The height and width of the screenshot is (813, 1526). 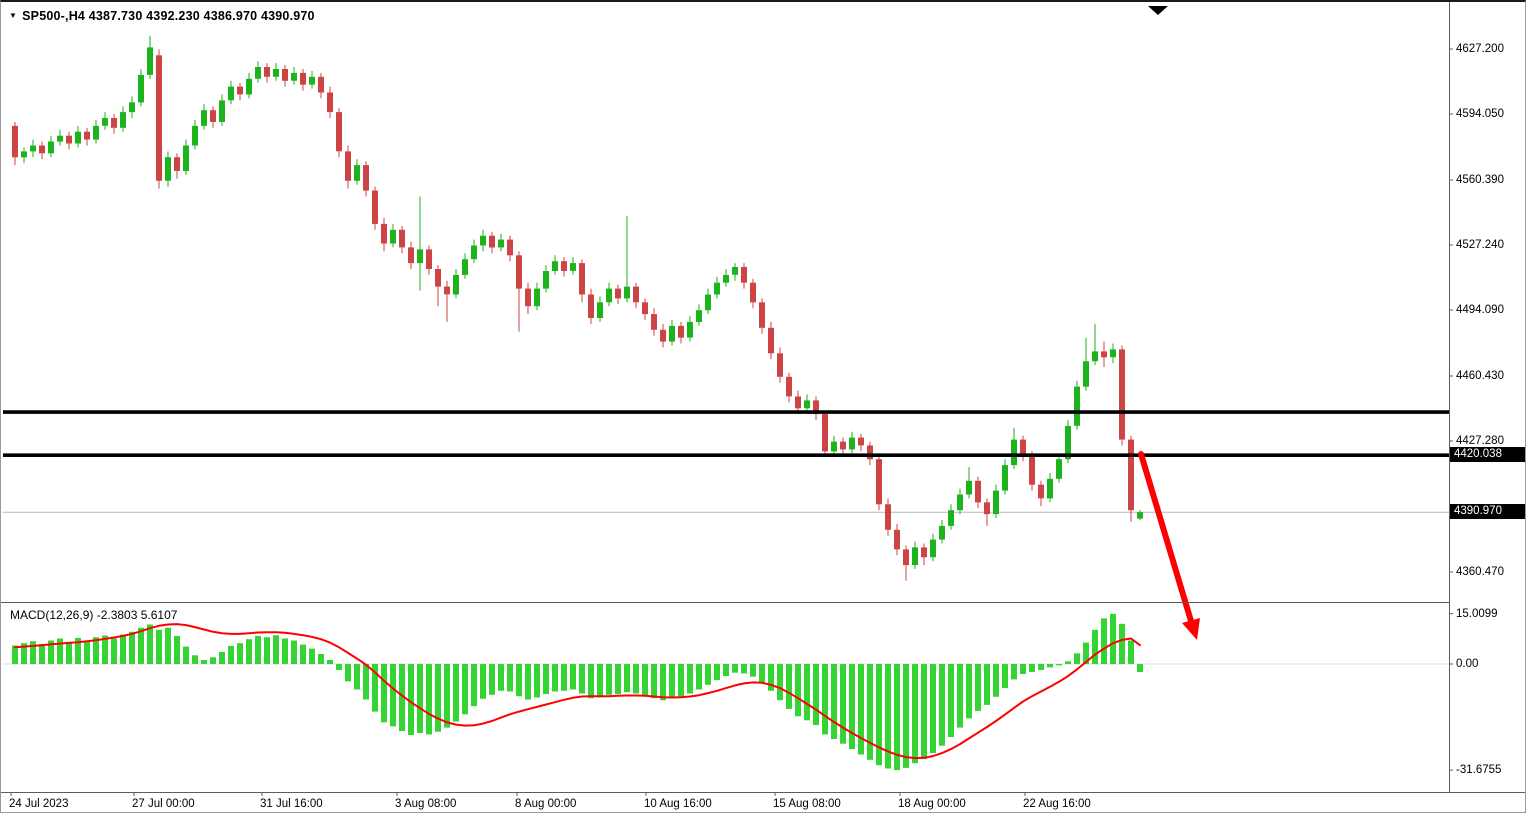 I want to click on trend-arrow-shaft, so click(x=1166, y=537).